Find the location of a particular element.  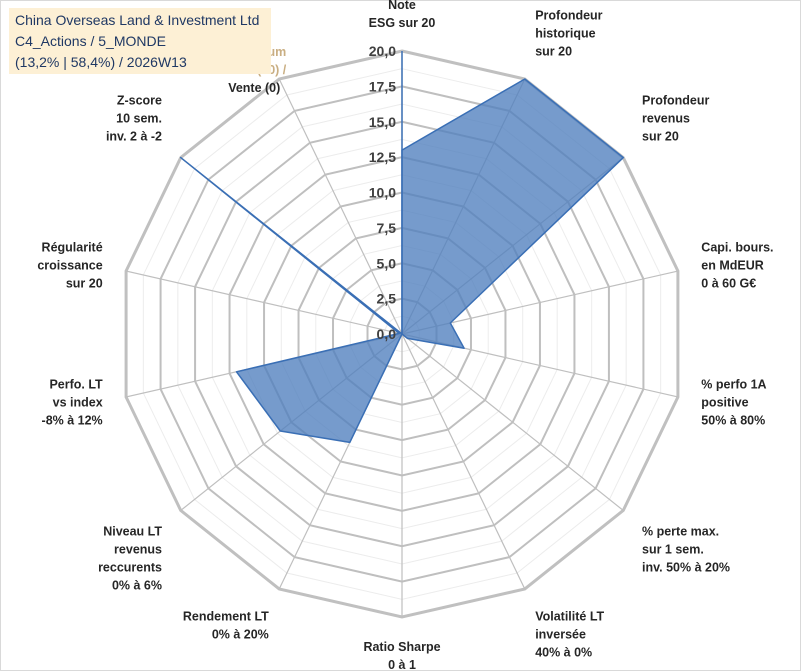

tick-label: 17,5 is located at coordinates (382, 86).